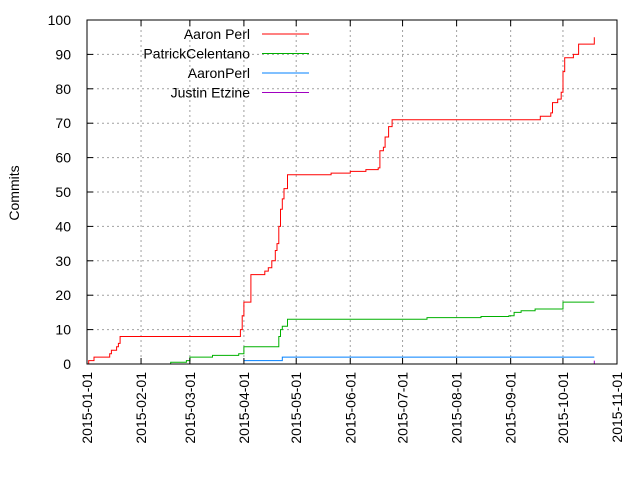 Image resolution: width=640 pixels, height=485 pixels. What do you see at coordinates (63, 192) in the screenshot?
I see `y-tick-label: 50` at bounding box center [63, 192].